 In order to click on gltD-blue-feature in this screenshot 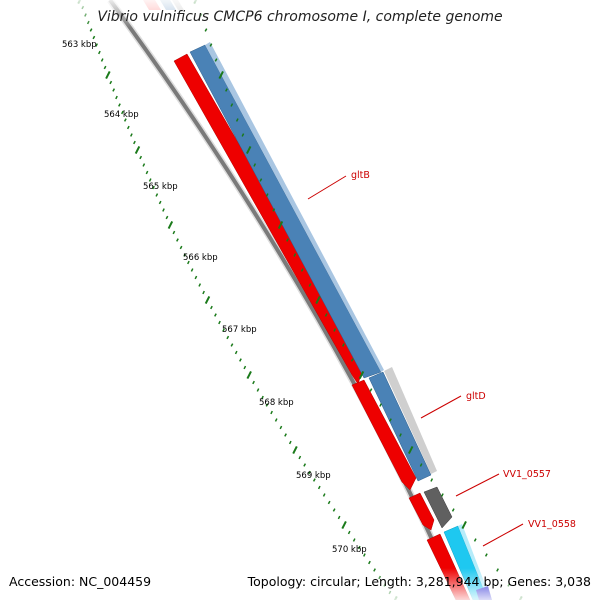, I will do `click(400, 426)`.